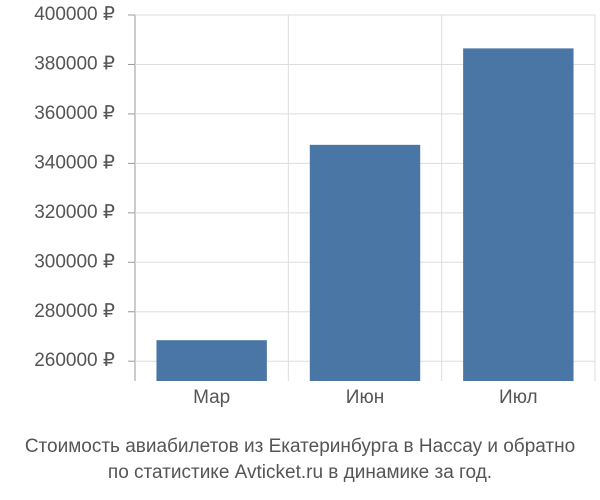 This screenshot has height=500, width=600. I want to click on y-tick-label: 340000 ₽, so click(74, 162).